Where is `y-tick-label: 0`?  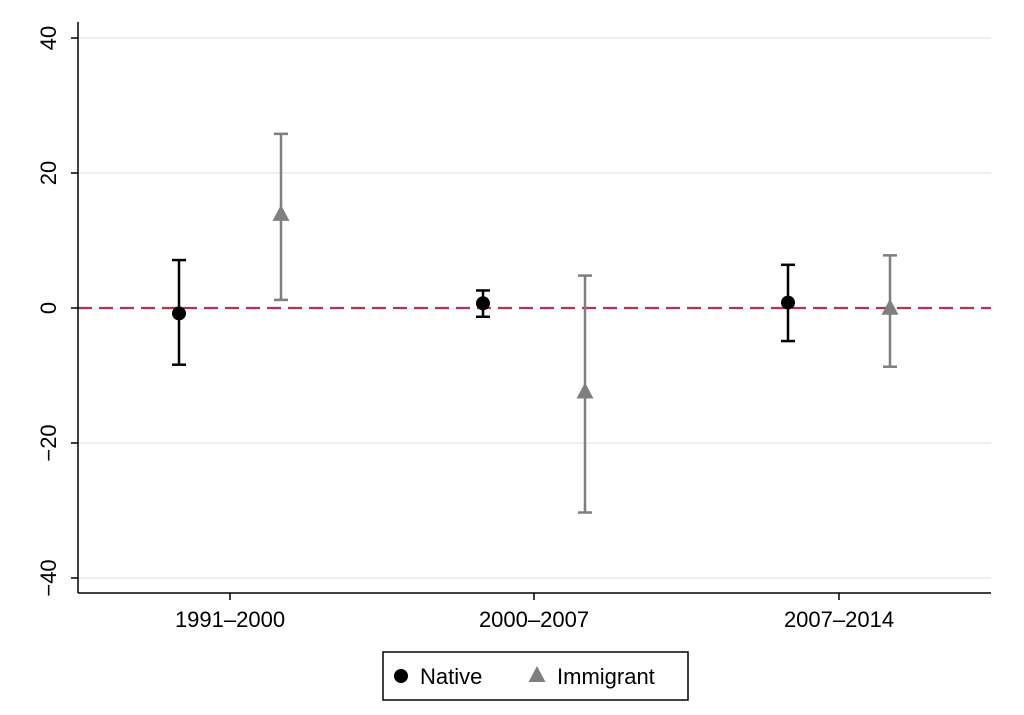 y-tick-label: 0 is located at coordinates (48, 308).